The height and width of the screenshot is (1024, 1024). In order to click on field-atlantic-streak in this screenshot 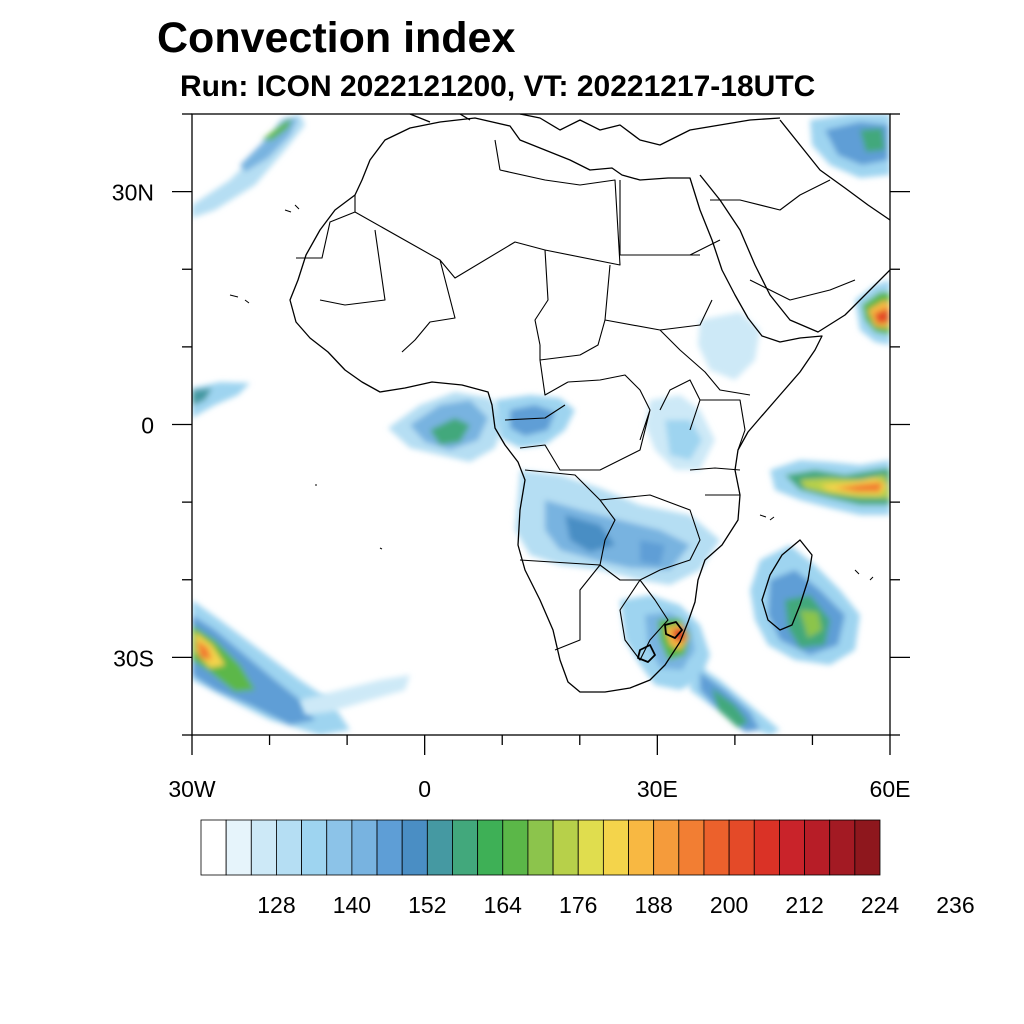, I will do `click(355, 695)`.